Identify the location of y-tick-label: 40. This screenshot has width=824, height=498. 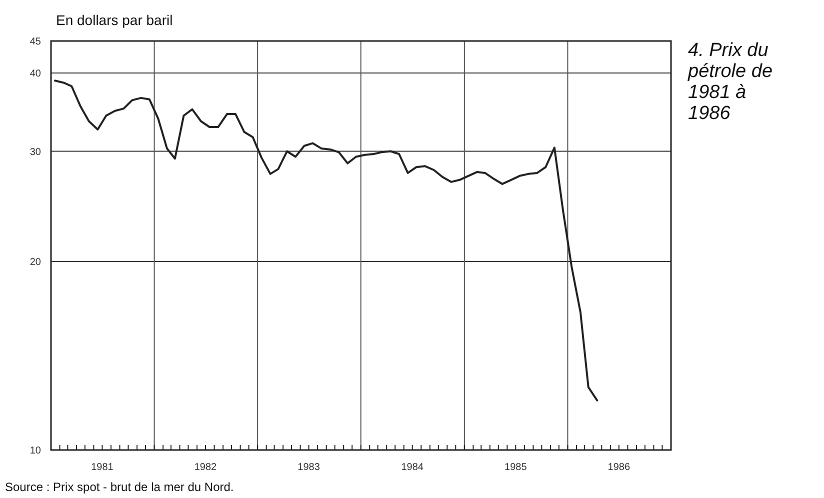
(36, 74).